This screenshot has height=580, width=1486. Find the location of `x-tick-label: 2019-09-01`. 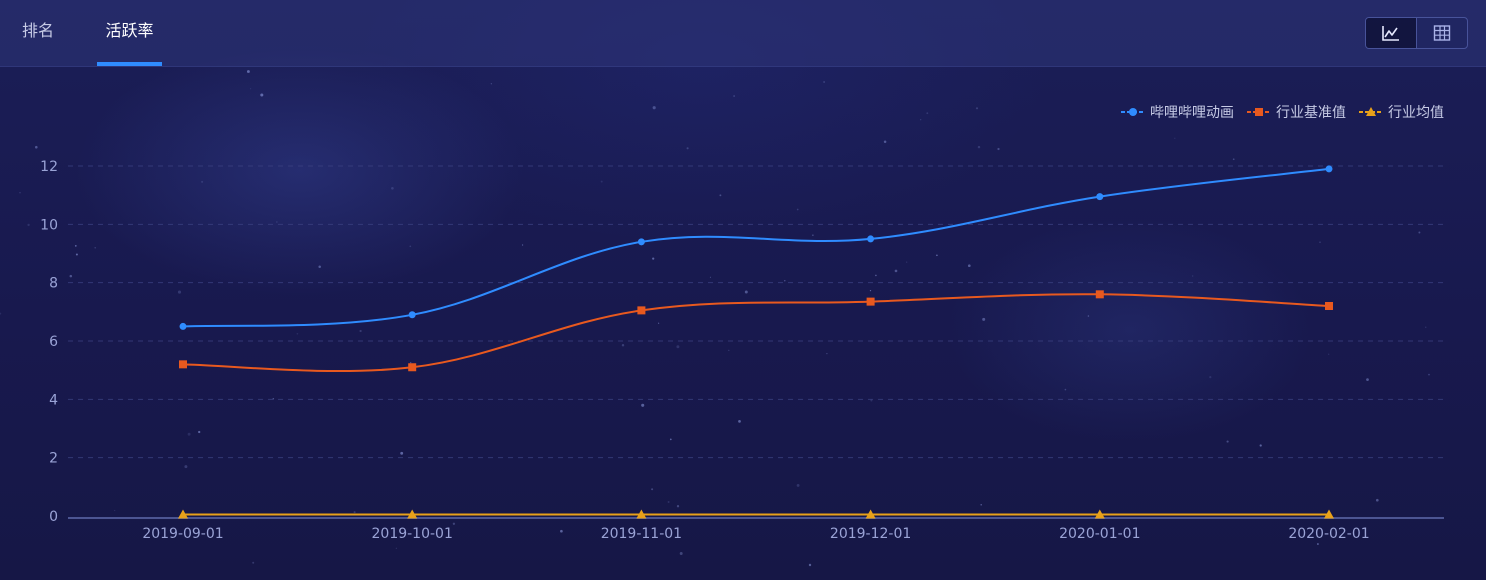

x-tick-label: 2019-09-01 is located at coordinates (182, 534).